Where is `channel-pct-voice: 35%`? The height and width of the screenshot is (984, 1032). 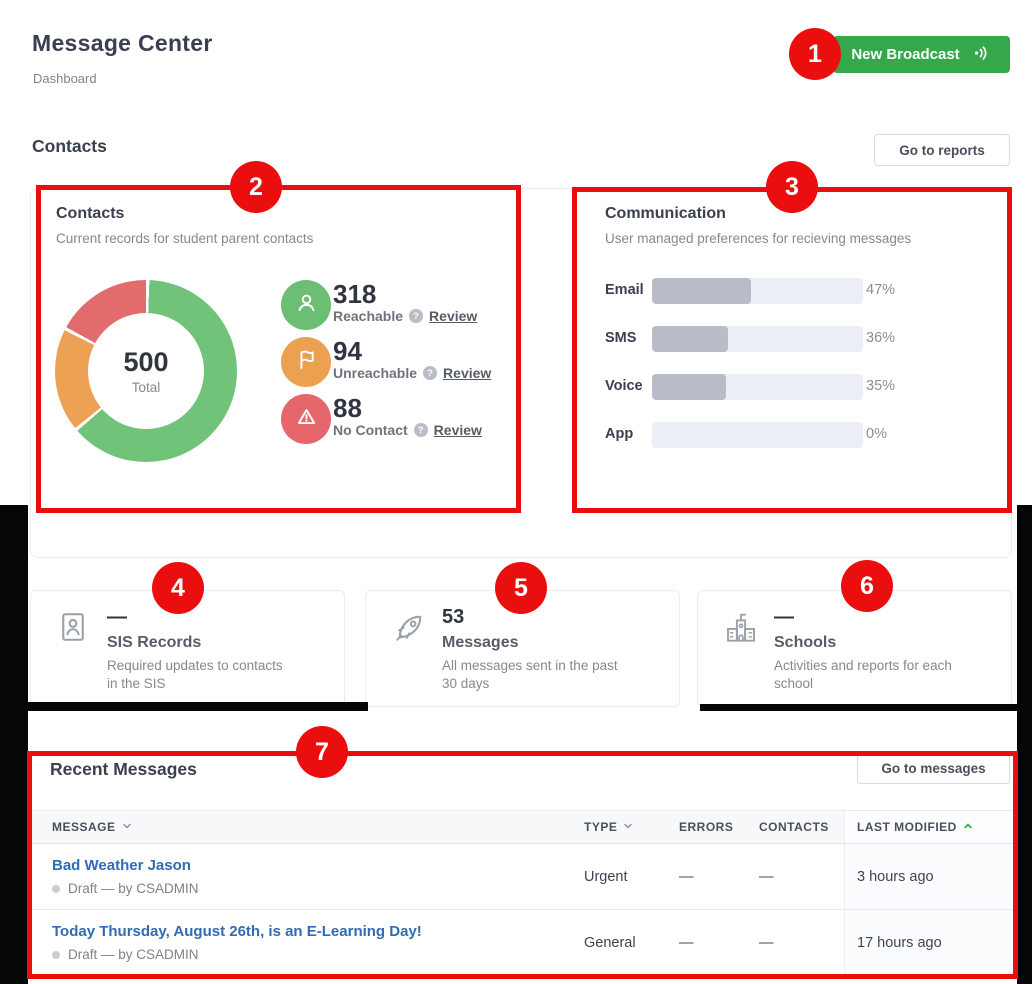 channel-pct-voice: 35% is located at coordinates (881, 386).